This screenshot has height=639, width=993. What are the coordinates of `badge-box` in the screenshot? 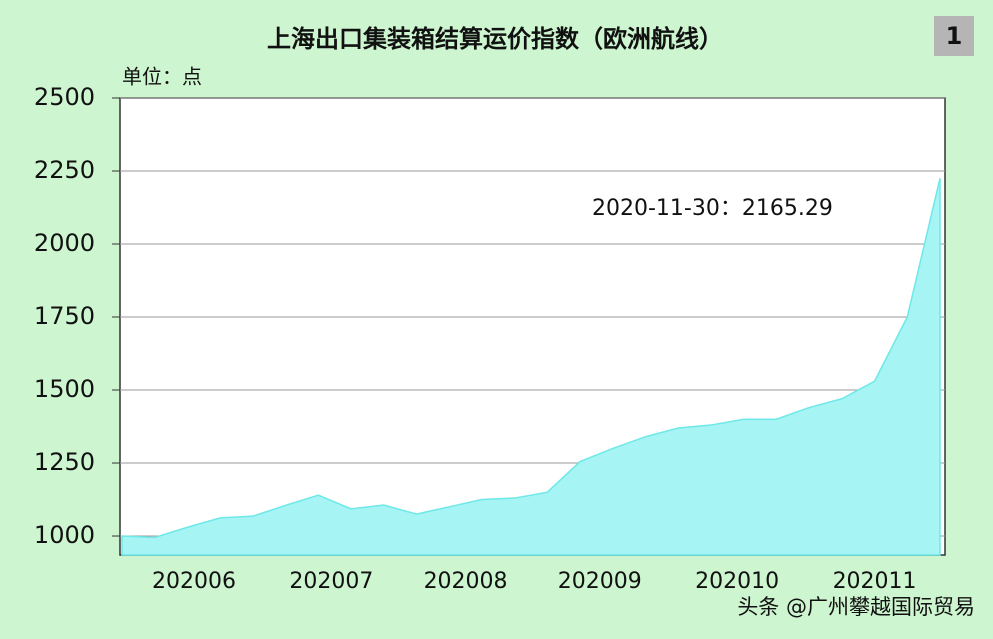 It's located at (954, 36).